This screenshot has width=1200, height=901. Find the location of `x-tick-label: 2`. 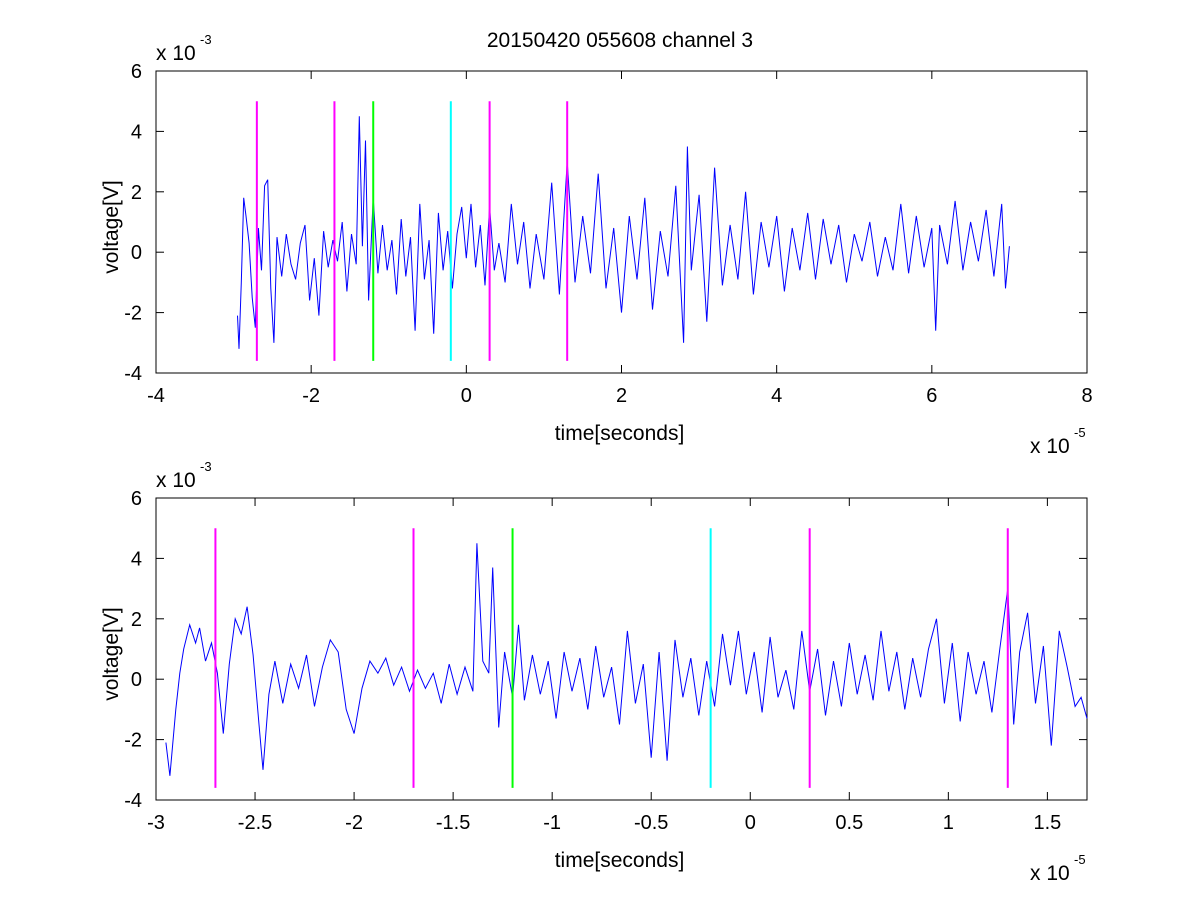

x-tick-label: 2 is located at coordinates (621, 396).